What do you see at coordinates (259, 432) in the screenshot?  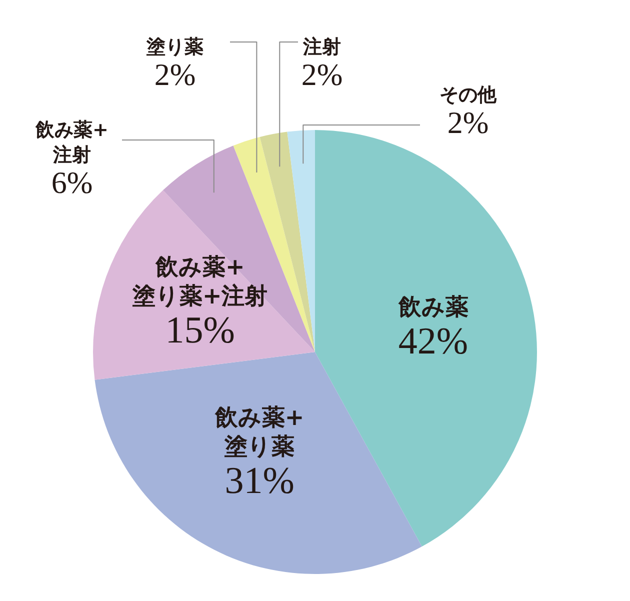 I see `slice-label: 飲み薬+ 塗り薬` at bounding box center [259, 432].